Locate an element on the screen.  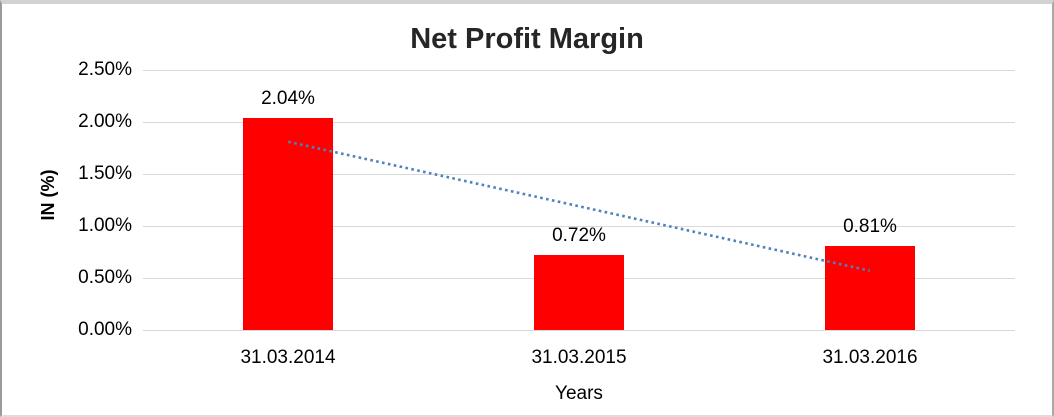
bar-31.03.2014 is located at coordinates (288, 224).